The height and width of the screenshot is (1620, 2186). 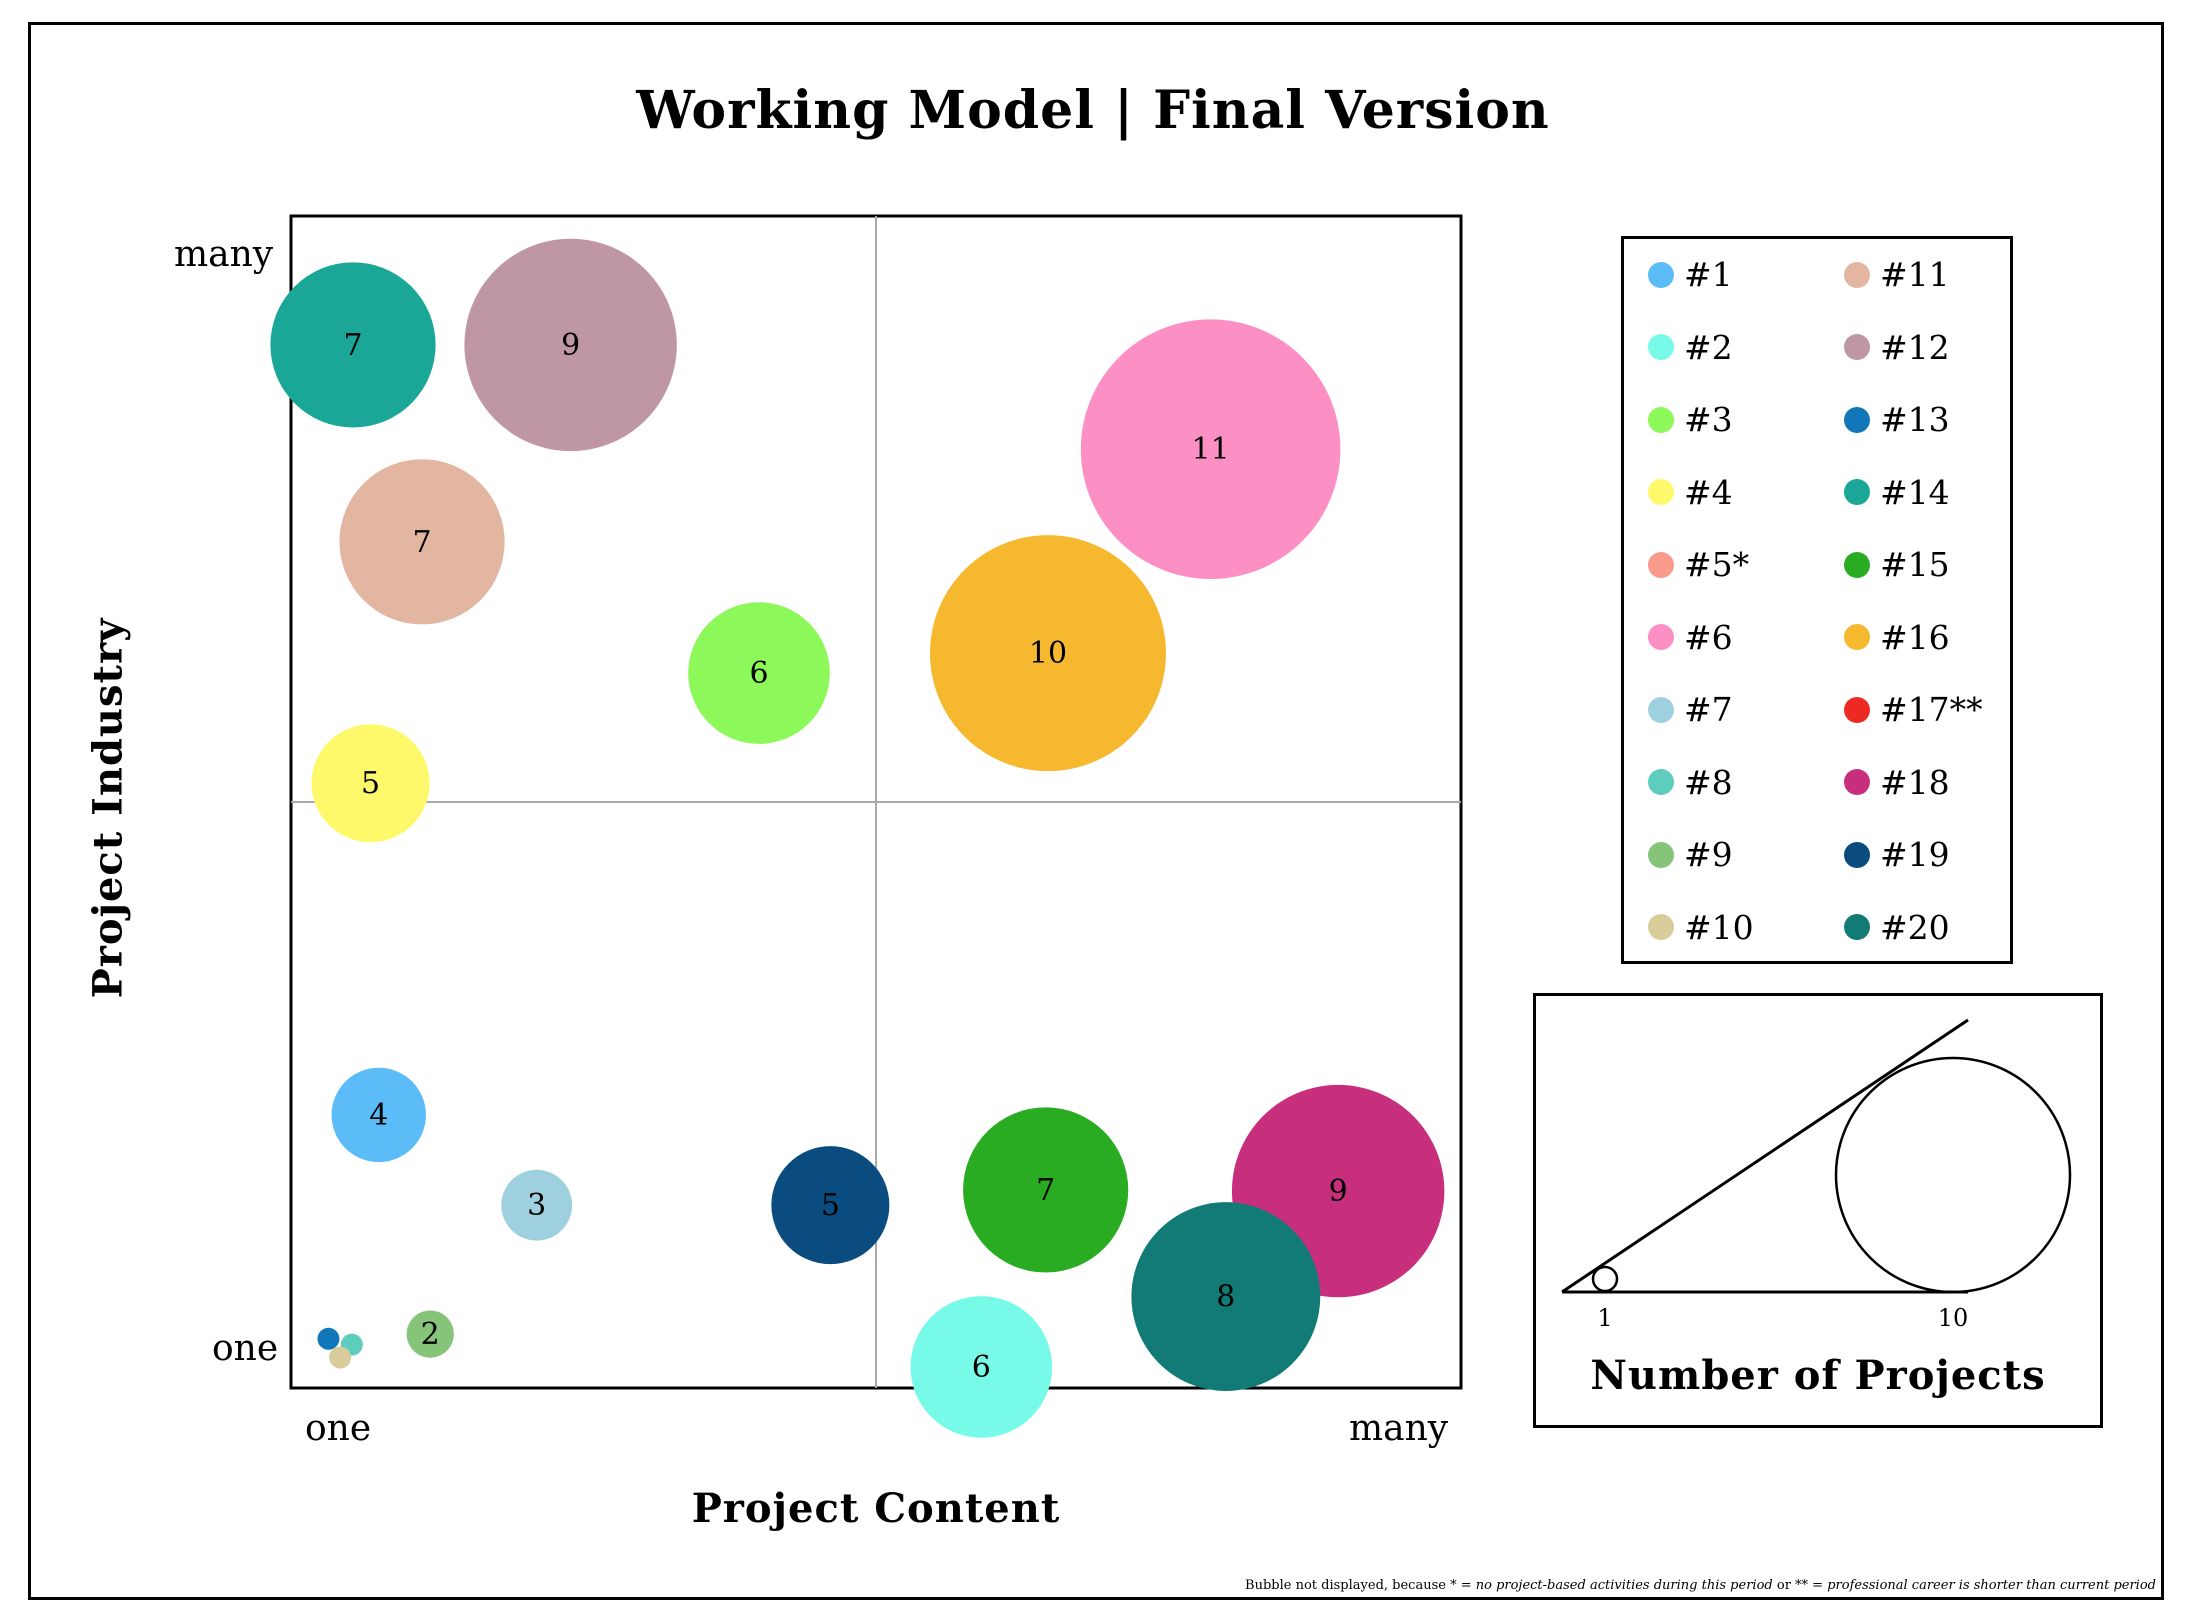 I want to click on legend-label: #12, so click(x=1915, y=347).